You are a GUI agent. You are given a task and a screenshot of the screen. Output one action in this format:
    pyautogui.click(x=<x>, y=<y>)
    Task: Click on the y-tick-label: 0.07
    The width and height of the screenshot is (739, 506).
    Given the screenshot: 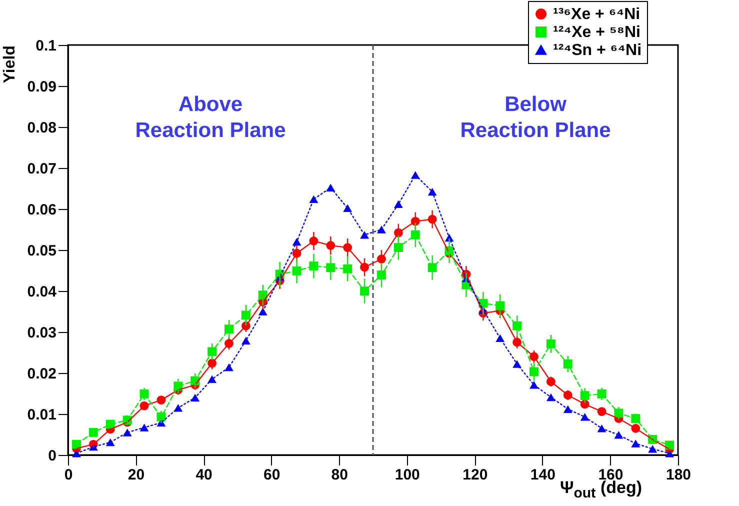 What is the action you would take?
    pyautogui.click(x=41, y=169)
    